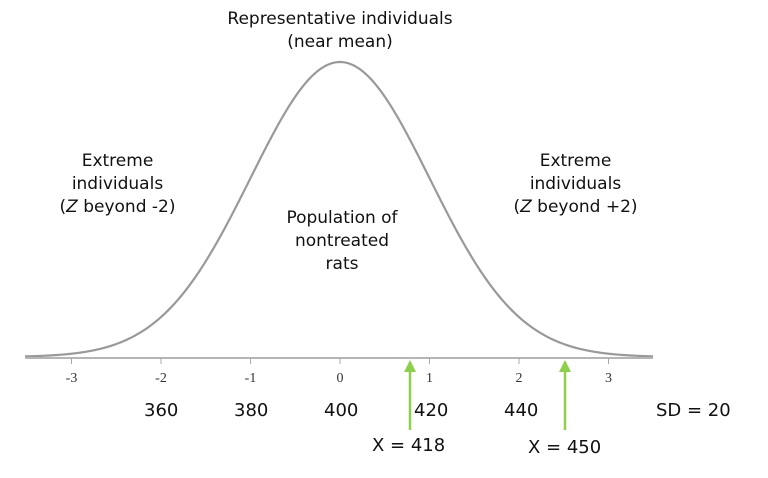  I want to click on marker-label-418: X = 418, so click(409, 445).